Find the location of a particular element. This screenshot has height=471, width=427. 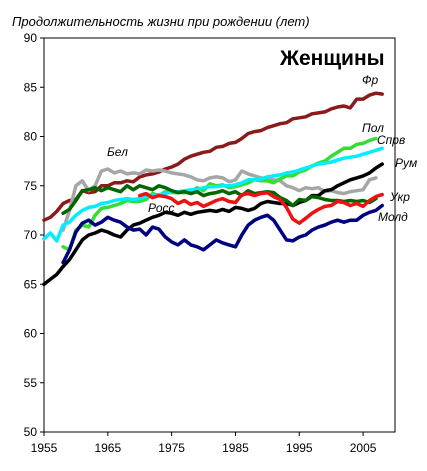

y-tick-label: 75 is located at coordinates (31, 186).